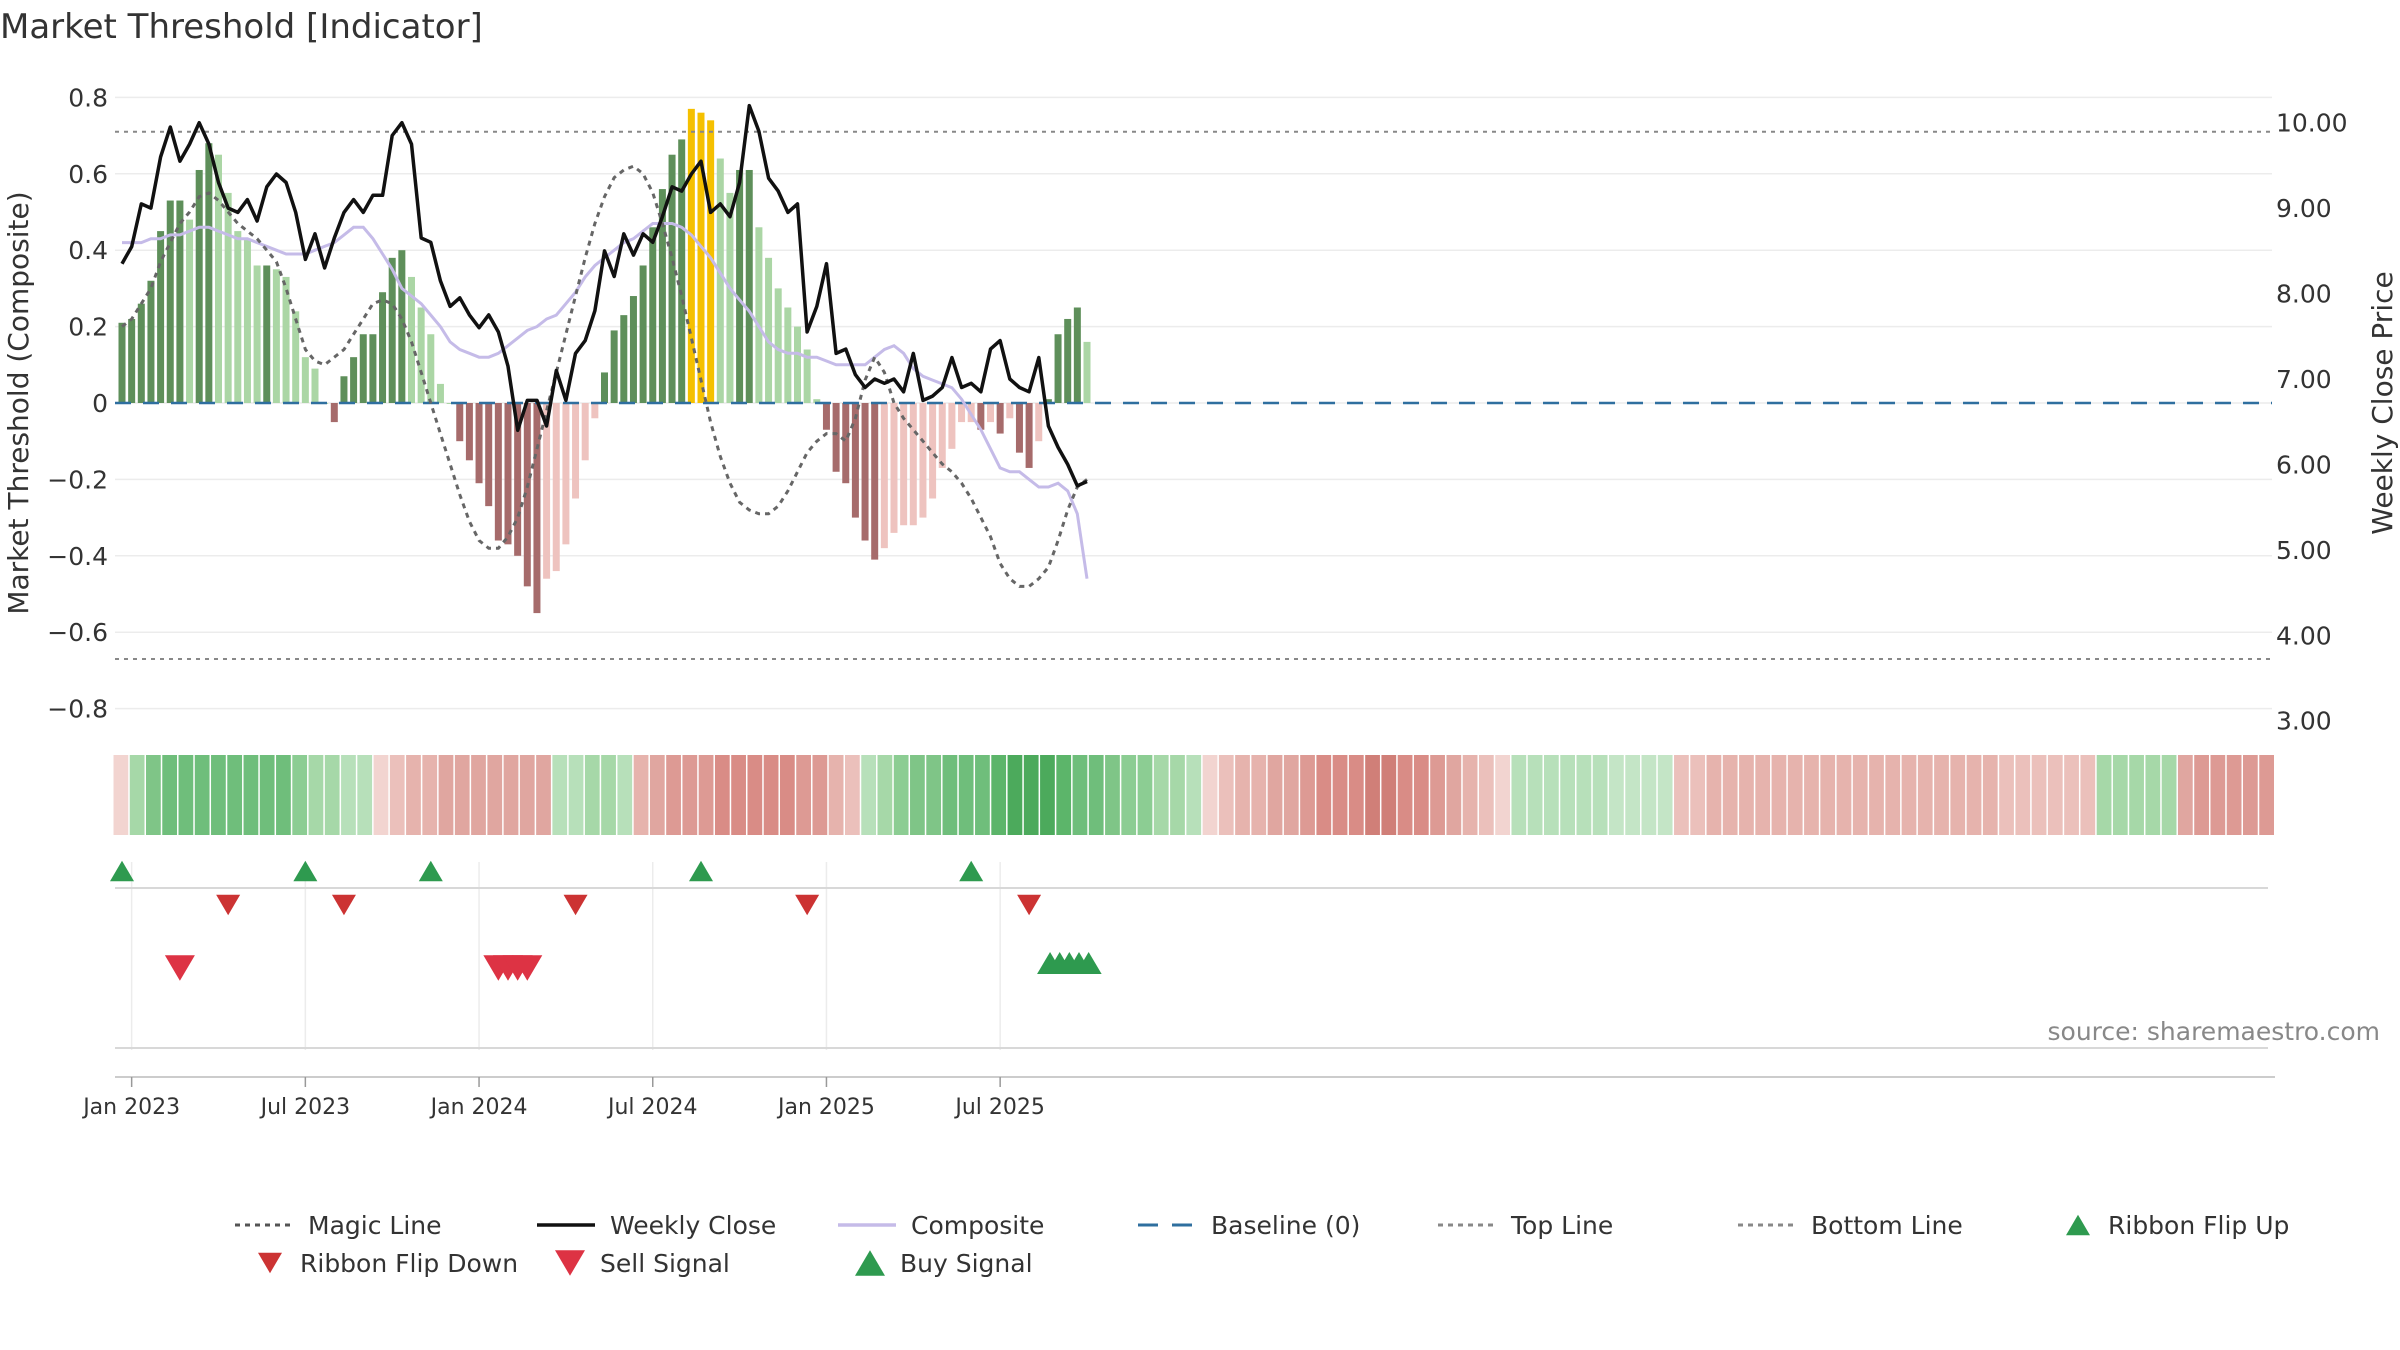 The width and height of the screenshot is (2400, 1350). Describe the element at coordinates (130, 1107) in the screenshot. I see `x-tick-label: Jan 2023` at that location.